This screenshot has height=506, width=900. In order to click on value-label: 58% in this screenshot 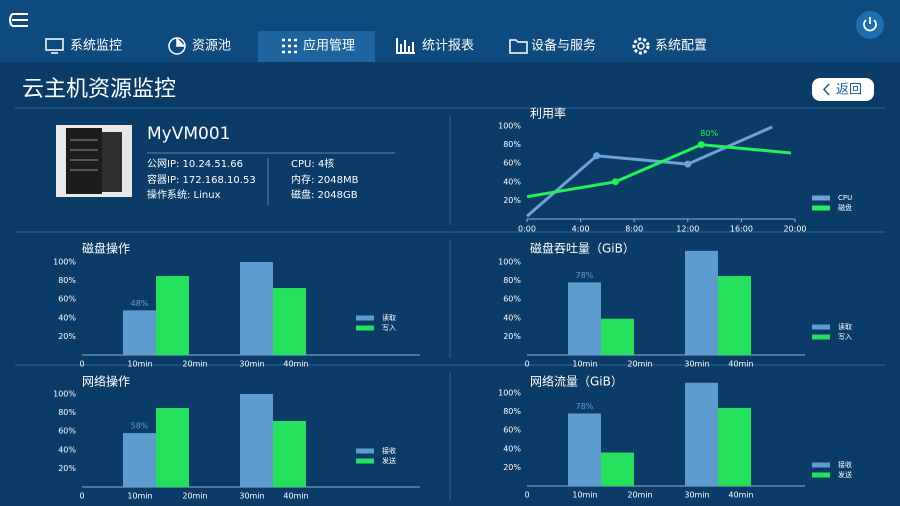, I will do `click(140, 426)`.